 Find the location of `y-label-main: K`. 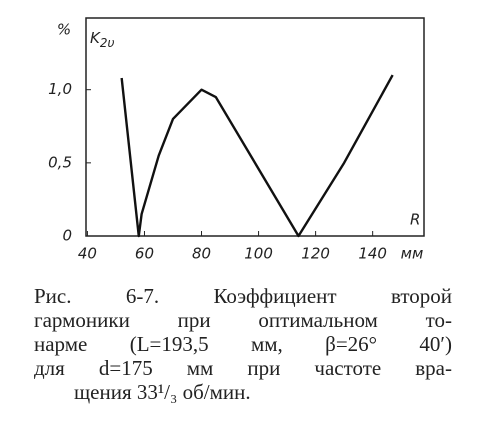

y-label-main: K is located at coordinates (95, 38).